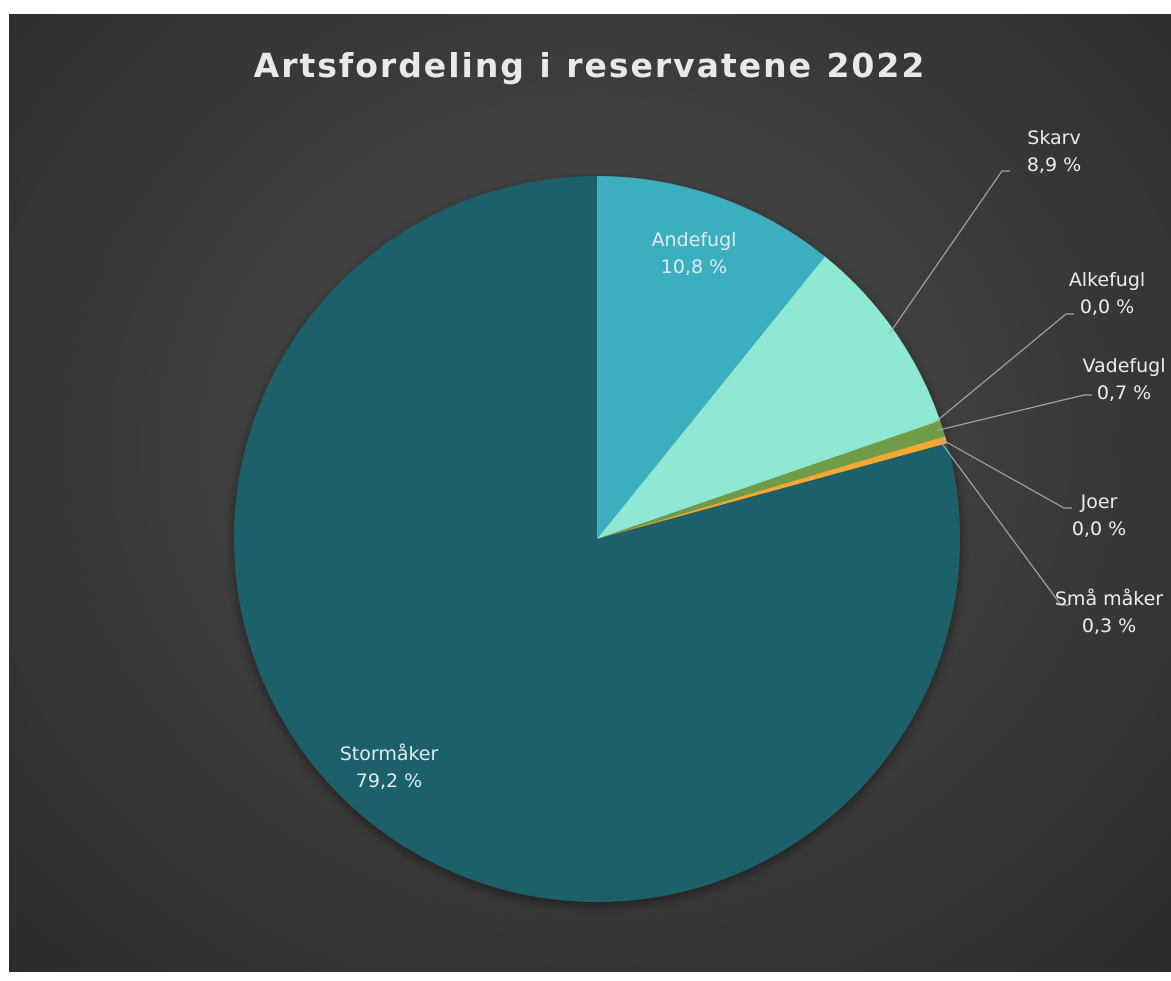  Describe the element at coordinates (389, 781) in the screenshot. I see `slice-value-stormaker: 79,2 %` at that location.